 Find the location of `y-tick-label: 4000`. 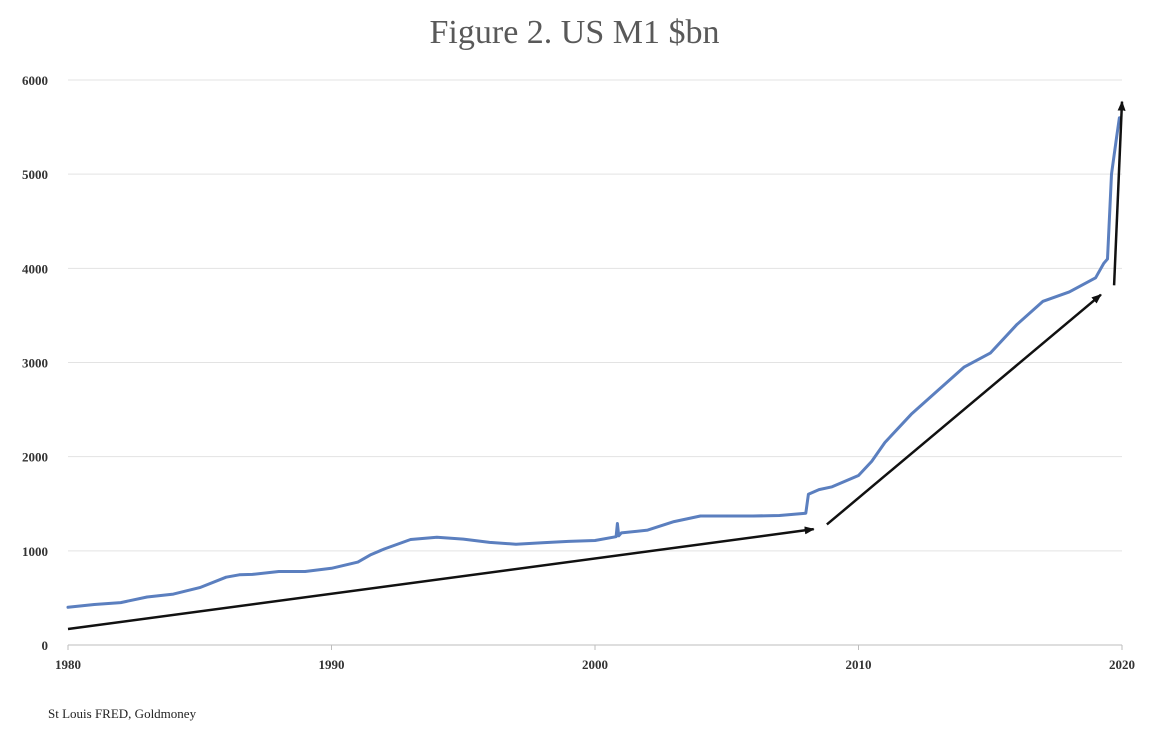

y-tick-label: 4000 is located at coordinates (35, 268).